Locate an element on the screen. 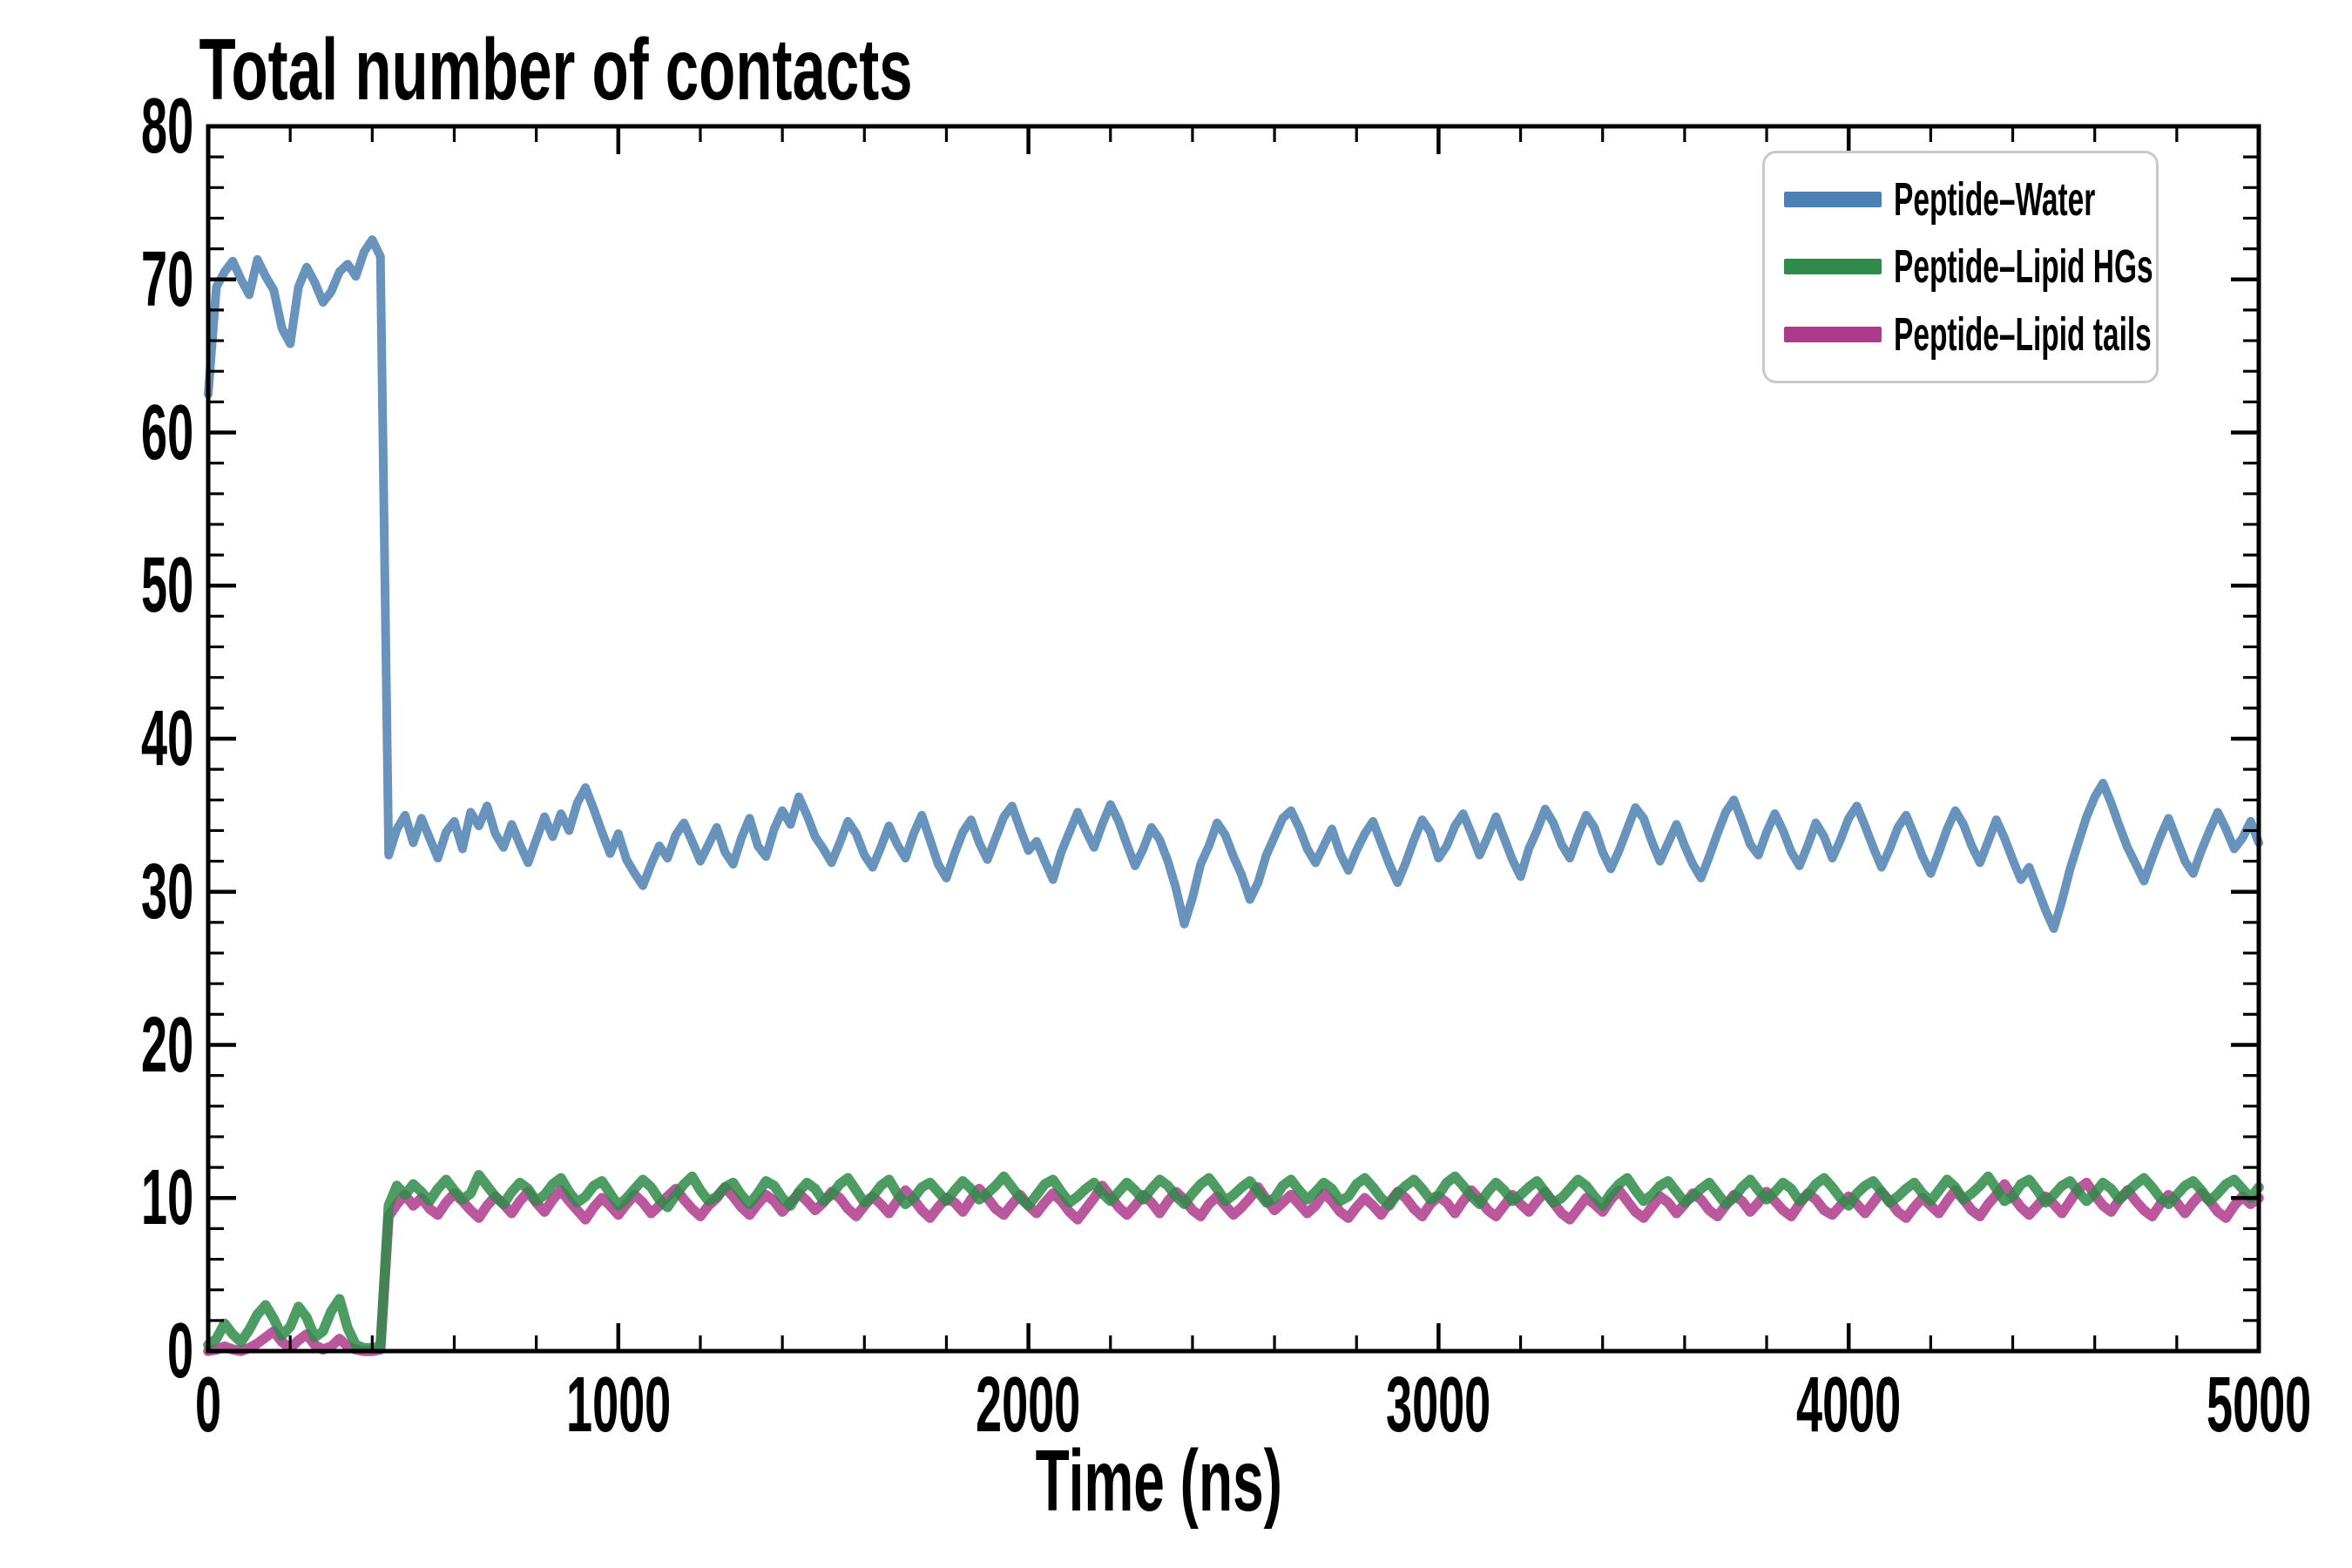  legend-swatch-peptide-water is located at coordinates (1833, 199).